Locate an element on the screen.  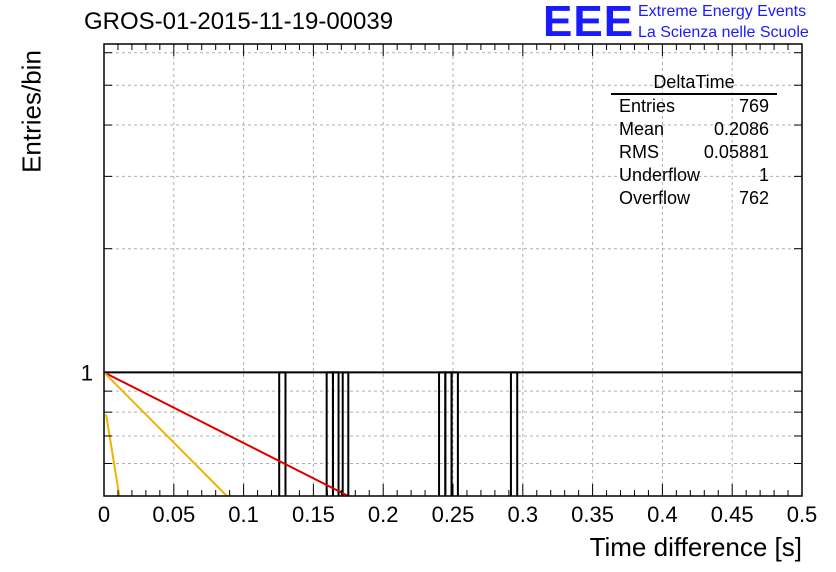
stats-label: Overflow is located at coordinates (655, 198).